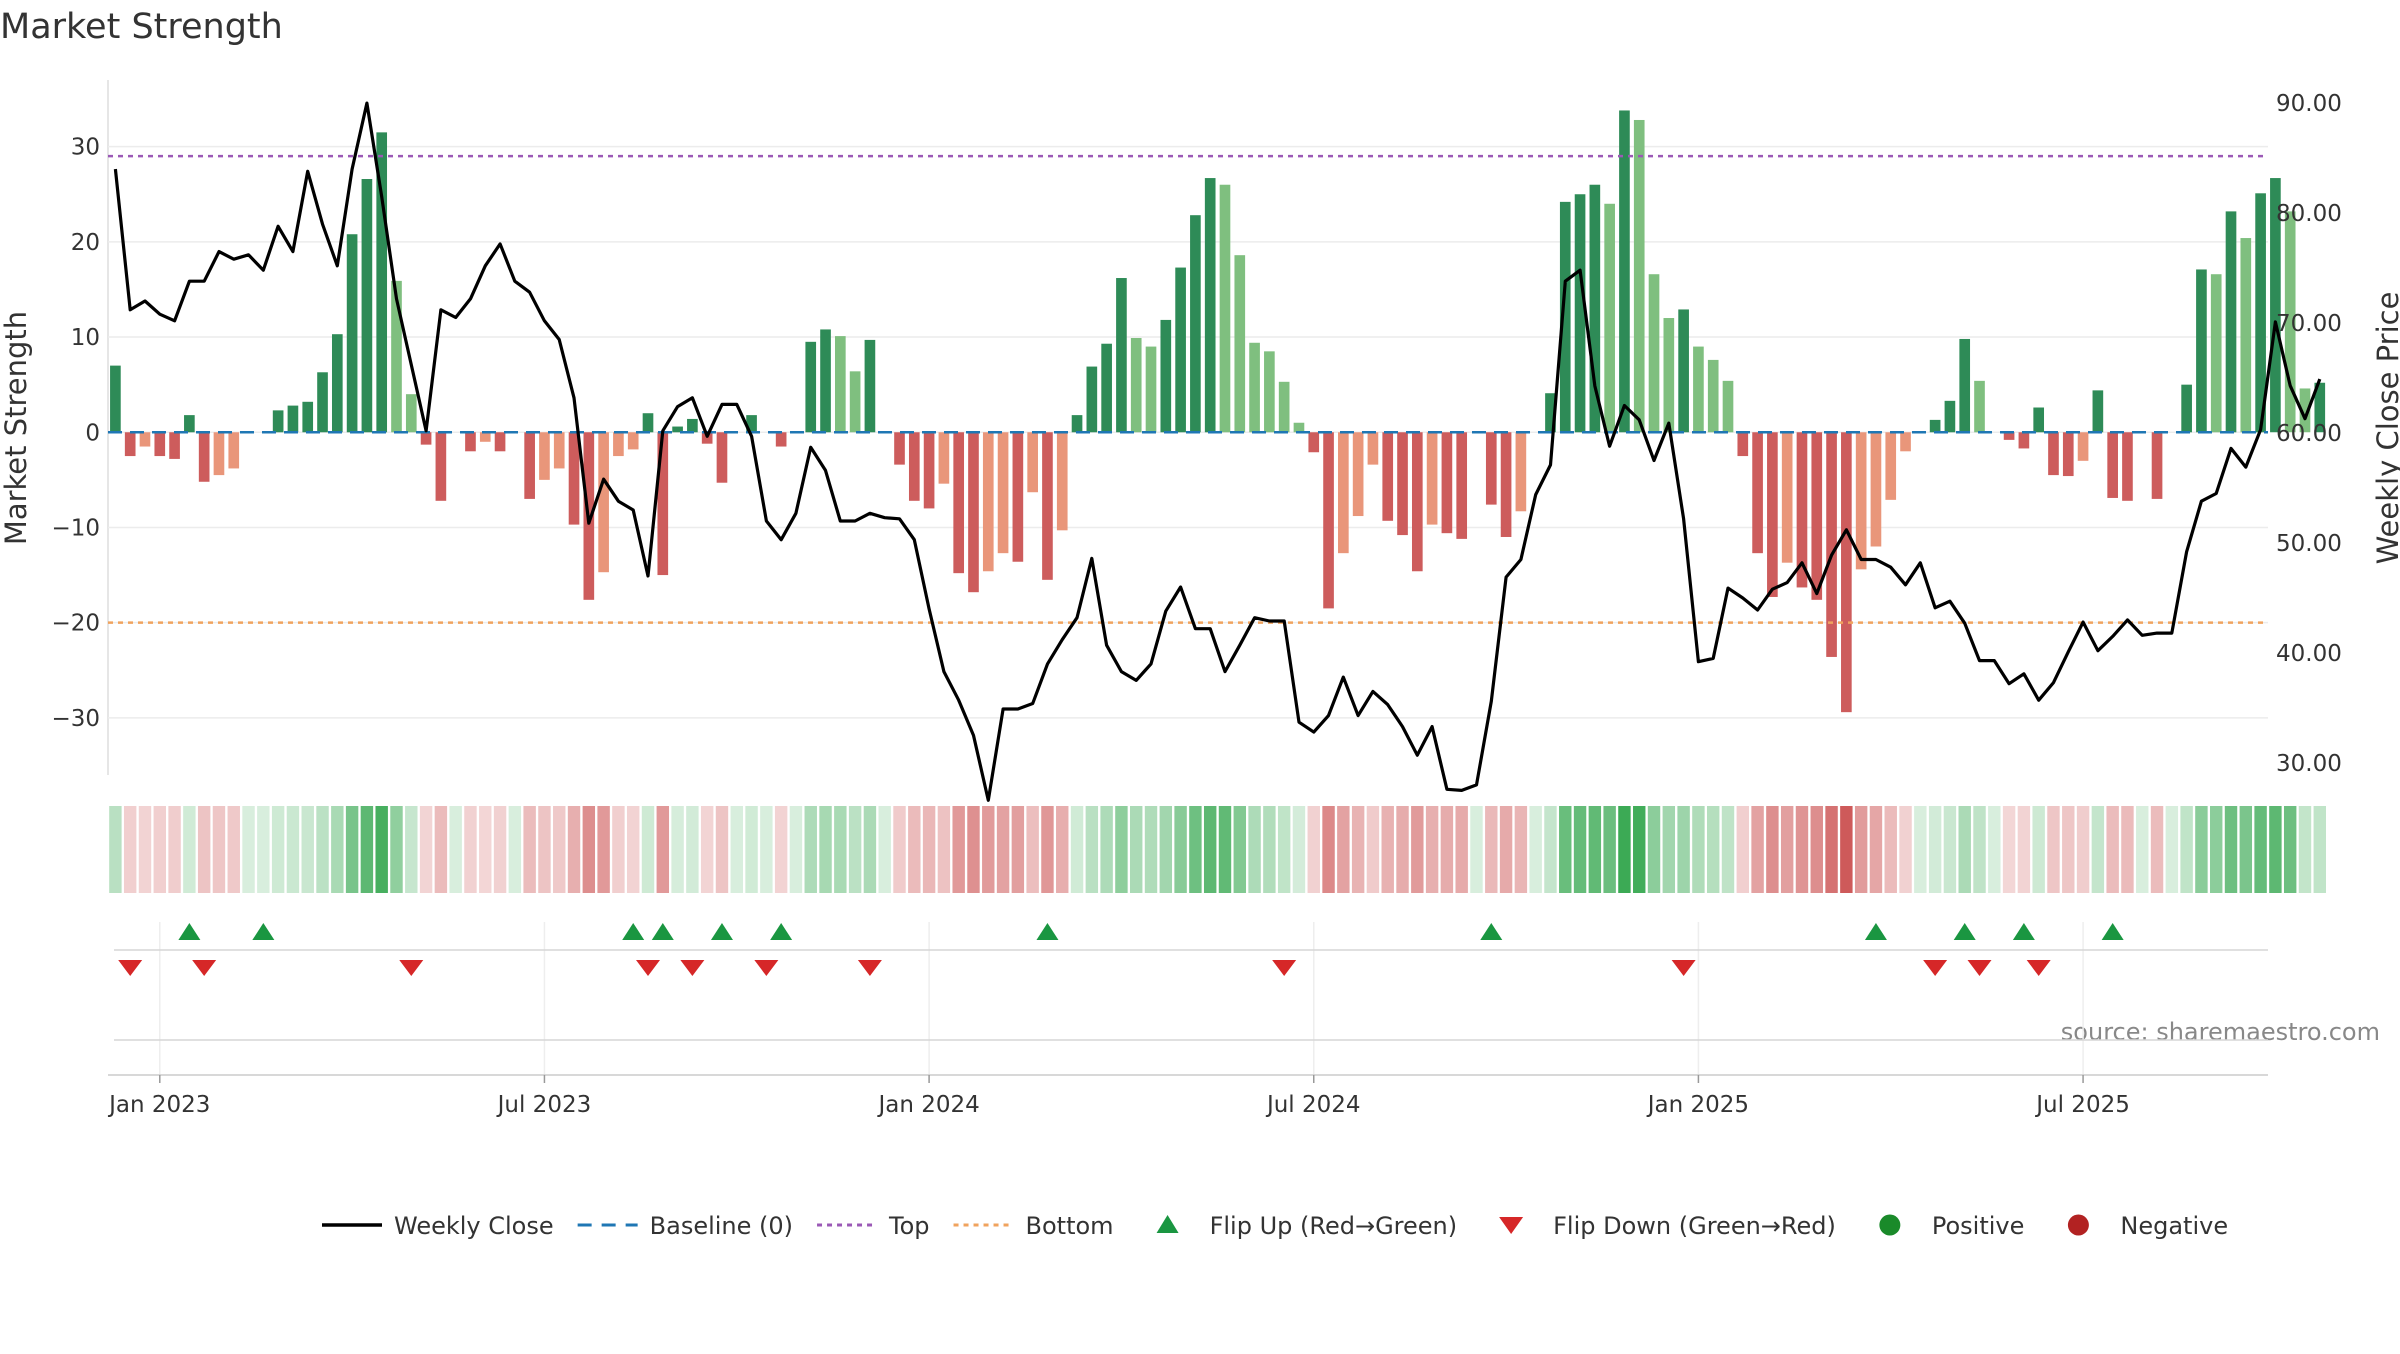  I want to click on right-tick-label: 40.00, so click(2309, 654).